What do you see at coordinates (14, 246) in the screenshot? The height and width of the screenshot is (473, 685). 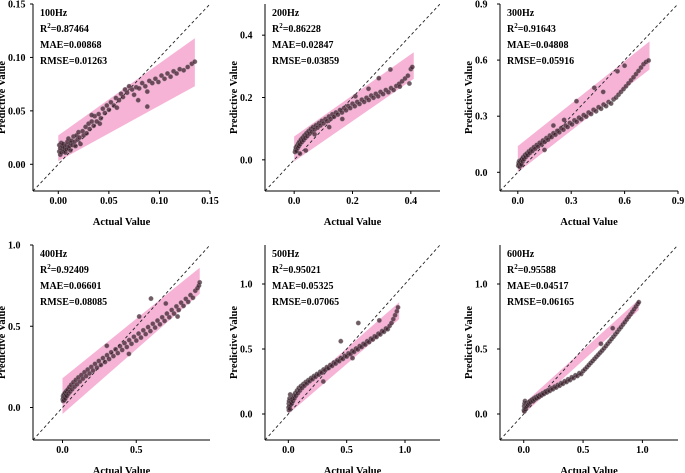 I see `y-tick-label: 1.0` at bounding box center [14, 246].